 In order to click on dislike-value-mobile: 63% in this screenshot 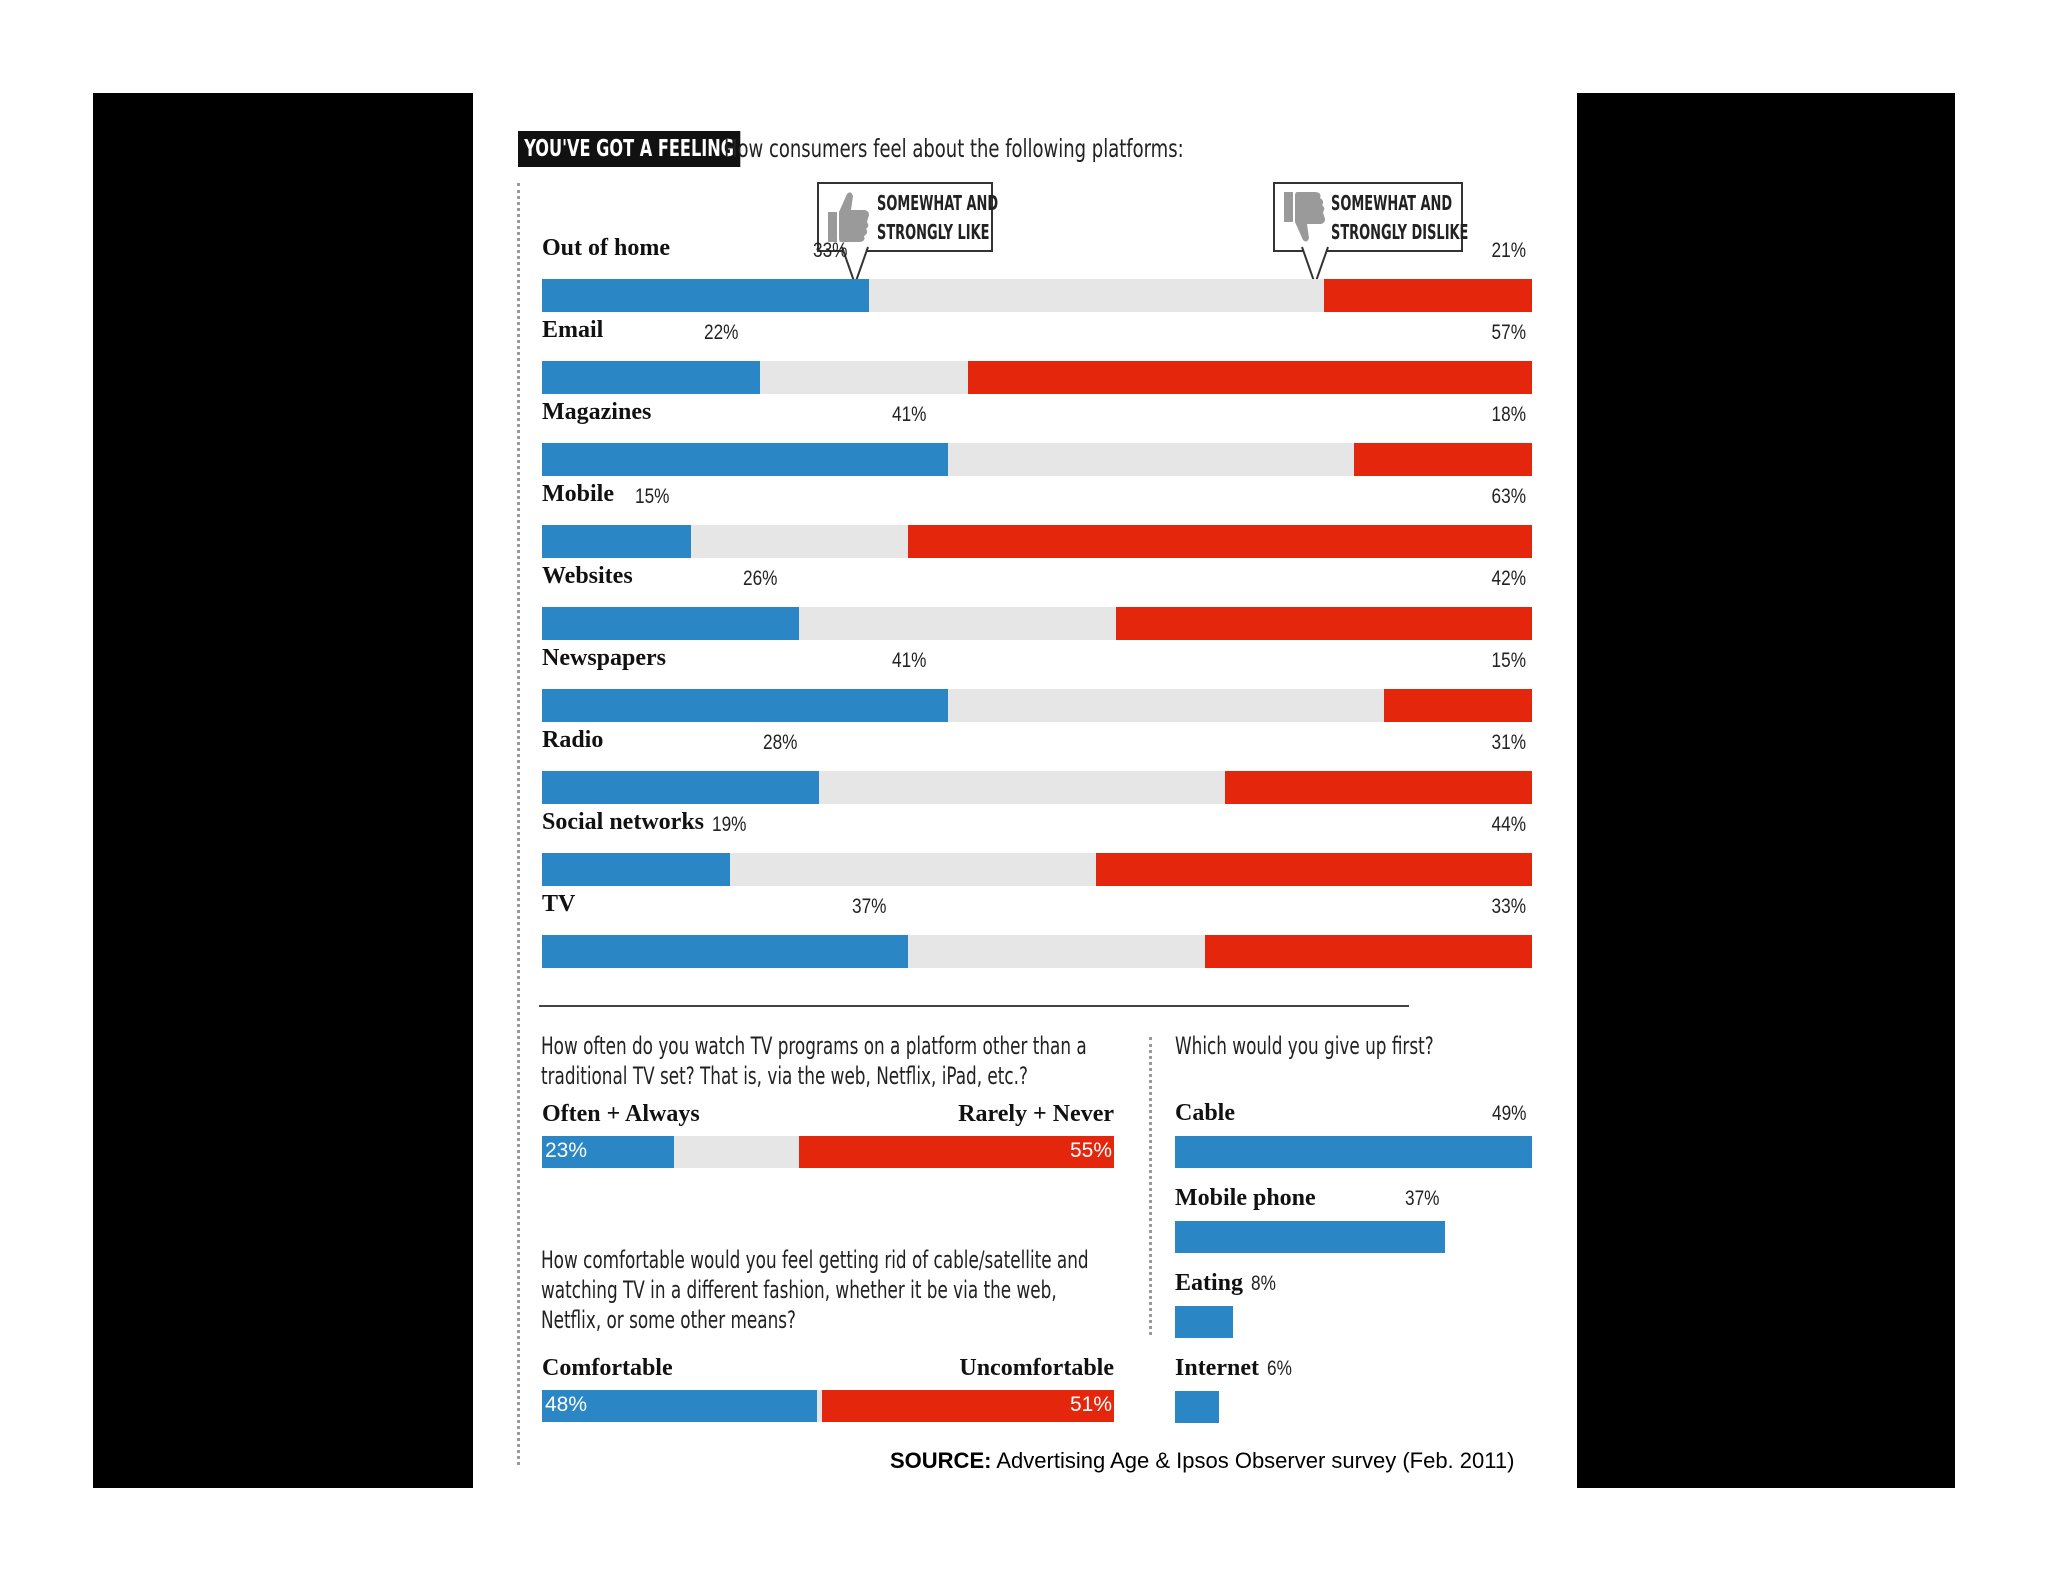, I will do `click(1508, 496)`.